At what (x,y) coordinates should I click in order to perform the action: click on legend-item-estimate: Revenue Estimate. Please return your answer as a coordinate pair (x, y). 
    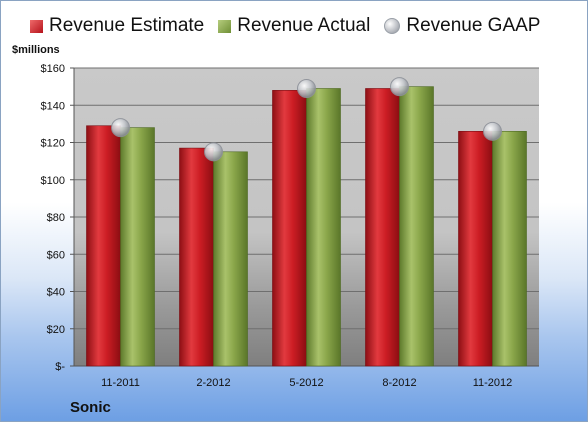
    Looking at the image, I should click on (117, 26).